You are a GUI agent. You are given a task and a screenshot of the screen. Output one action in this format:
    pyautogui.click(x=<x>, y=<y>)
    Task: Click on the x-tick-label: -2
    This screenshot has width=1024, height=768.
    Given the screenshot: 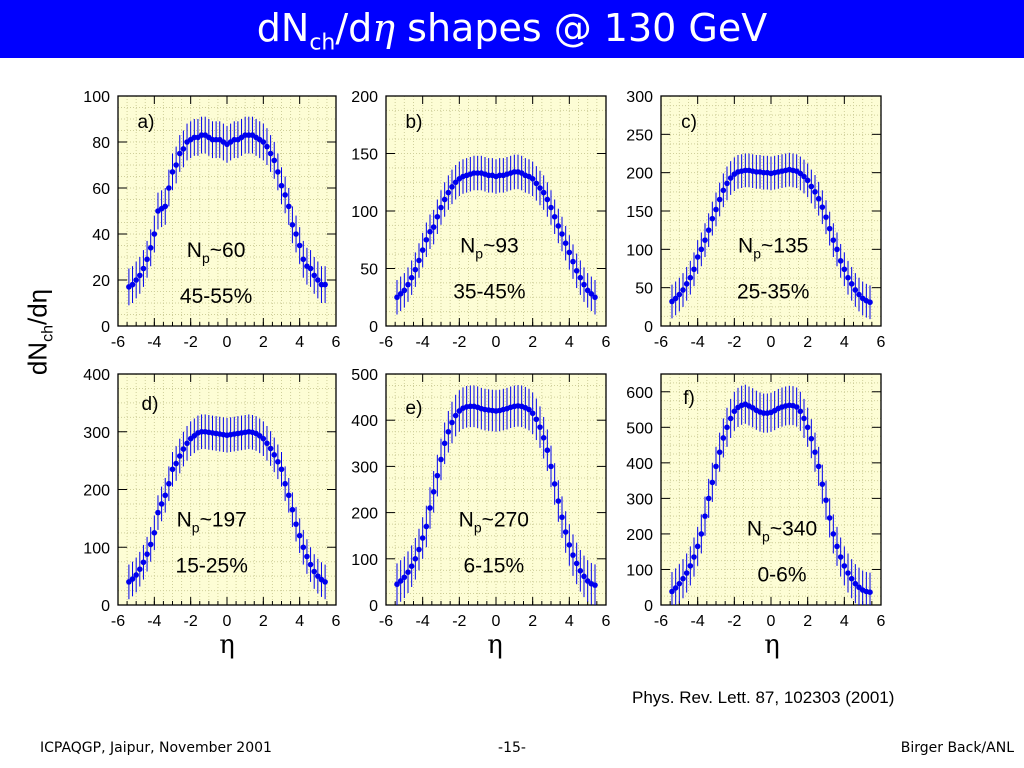 What is the action you would take?
    pyautogui.click(x=191, y=621)
    